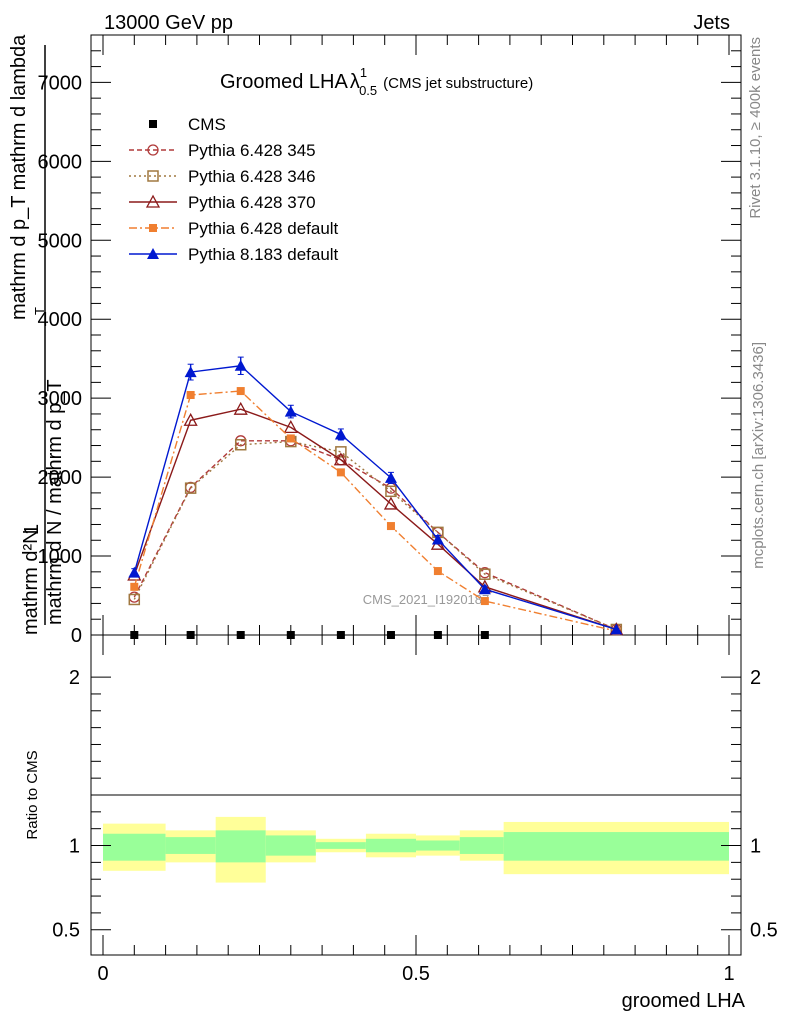 The width and height of the screenshot is (786, 1024). What do you see at coordinates (458, 83) in the screenshot?
I see `chart-subtitle: (CMS jet substructure)` at bounding box center [458, 83].